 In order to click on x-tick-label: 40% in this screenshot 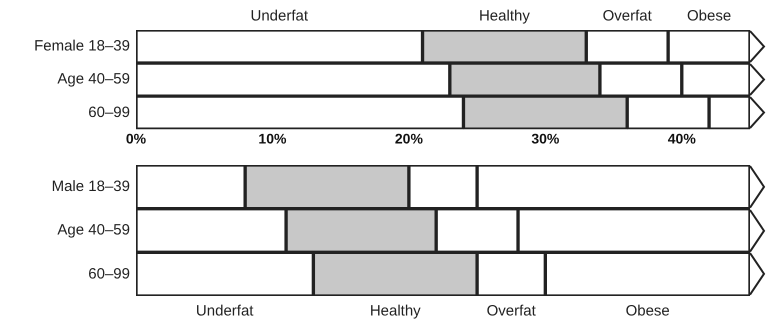, I will do `click(682, 138)`.